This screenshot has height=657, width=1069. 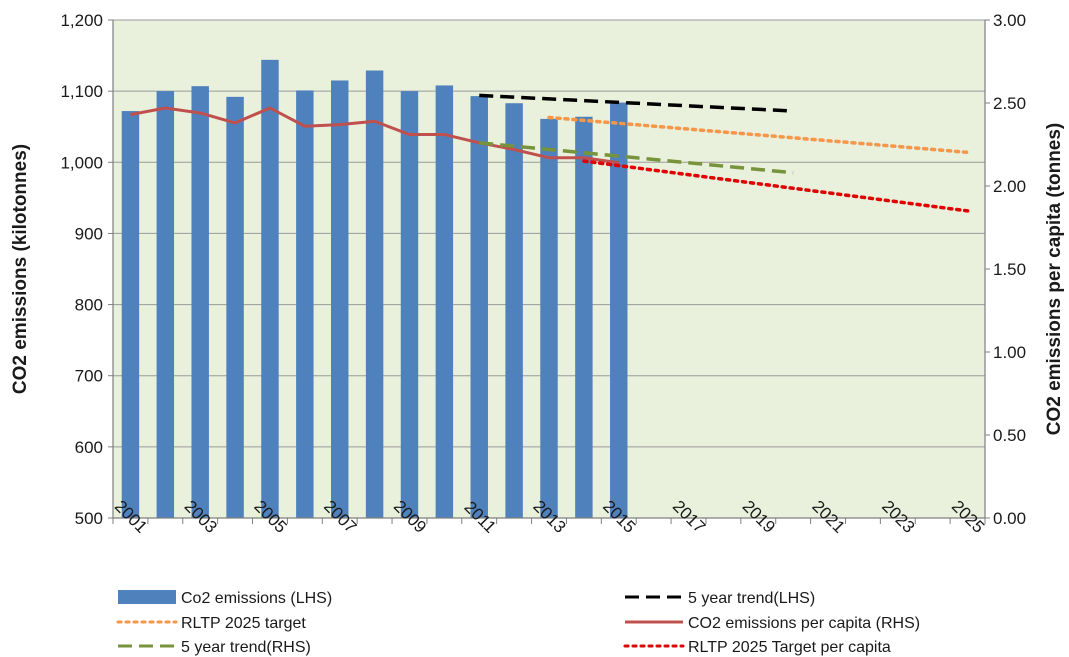 What do you see at coordinates (270, 289) in the screenshot?
I see `bar-2005` at bounding box center [270, 289].